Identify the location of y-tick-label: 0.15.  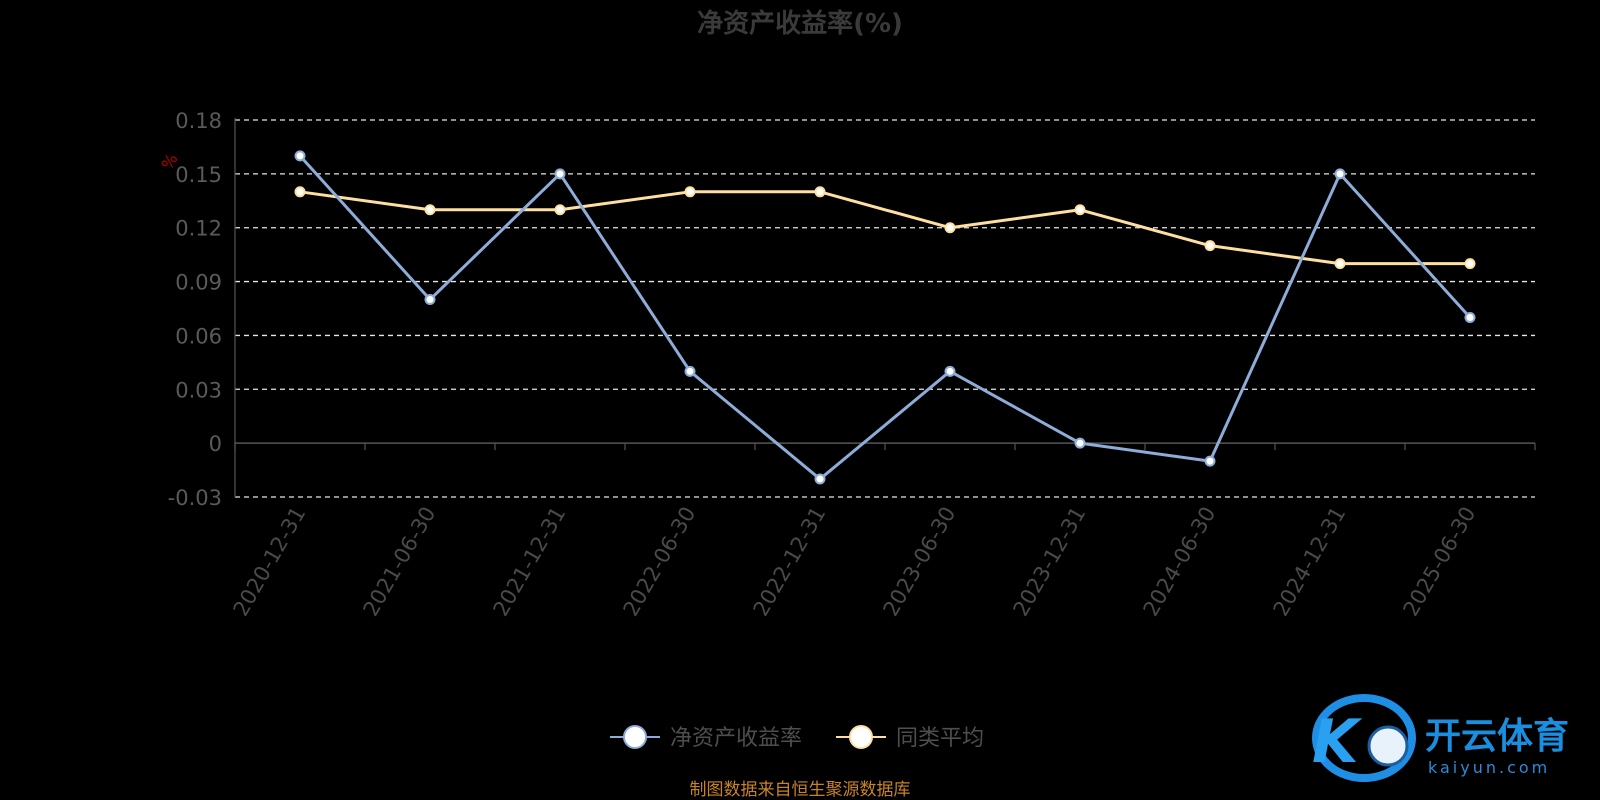
(198, 175).